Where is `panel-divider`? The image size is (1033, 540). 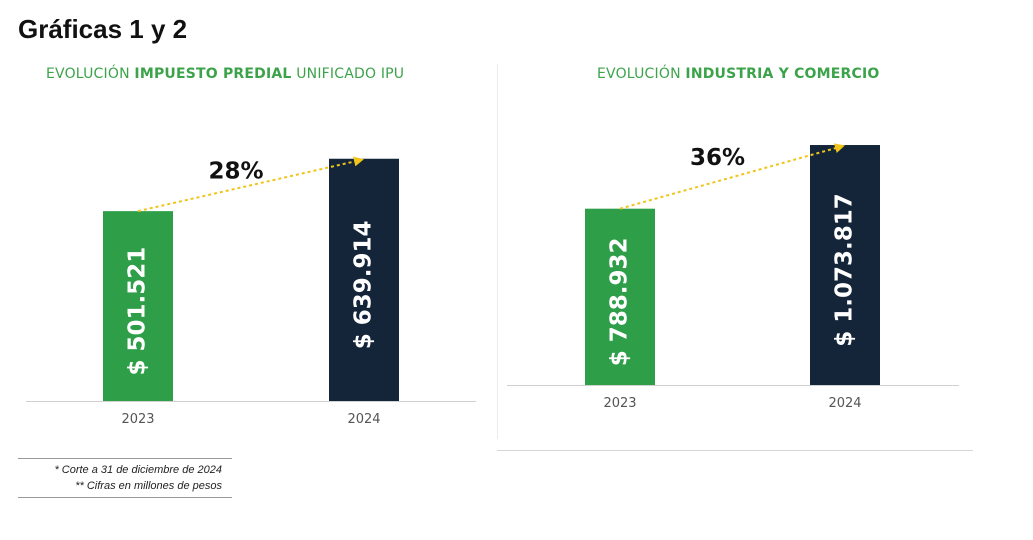 panel-divider is located at coordinates (497, 251).